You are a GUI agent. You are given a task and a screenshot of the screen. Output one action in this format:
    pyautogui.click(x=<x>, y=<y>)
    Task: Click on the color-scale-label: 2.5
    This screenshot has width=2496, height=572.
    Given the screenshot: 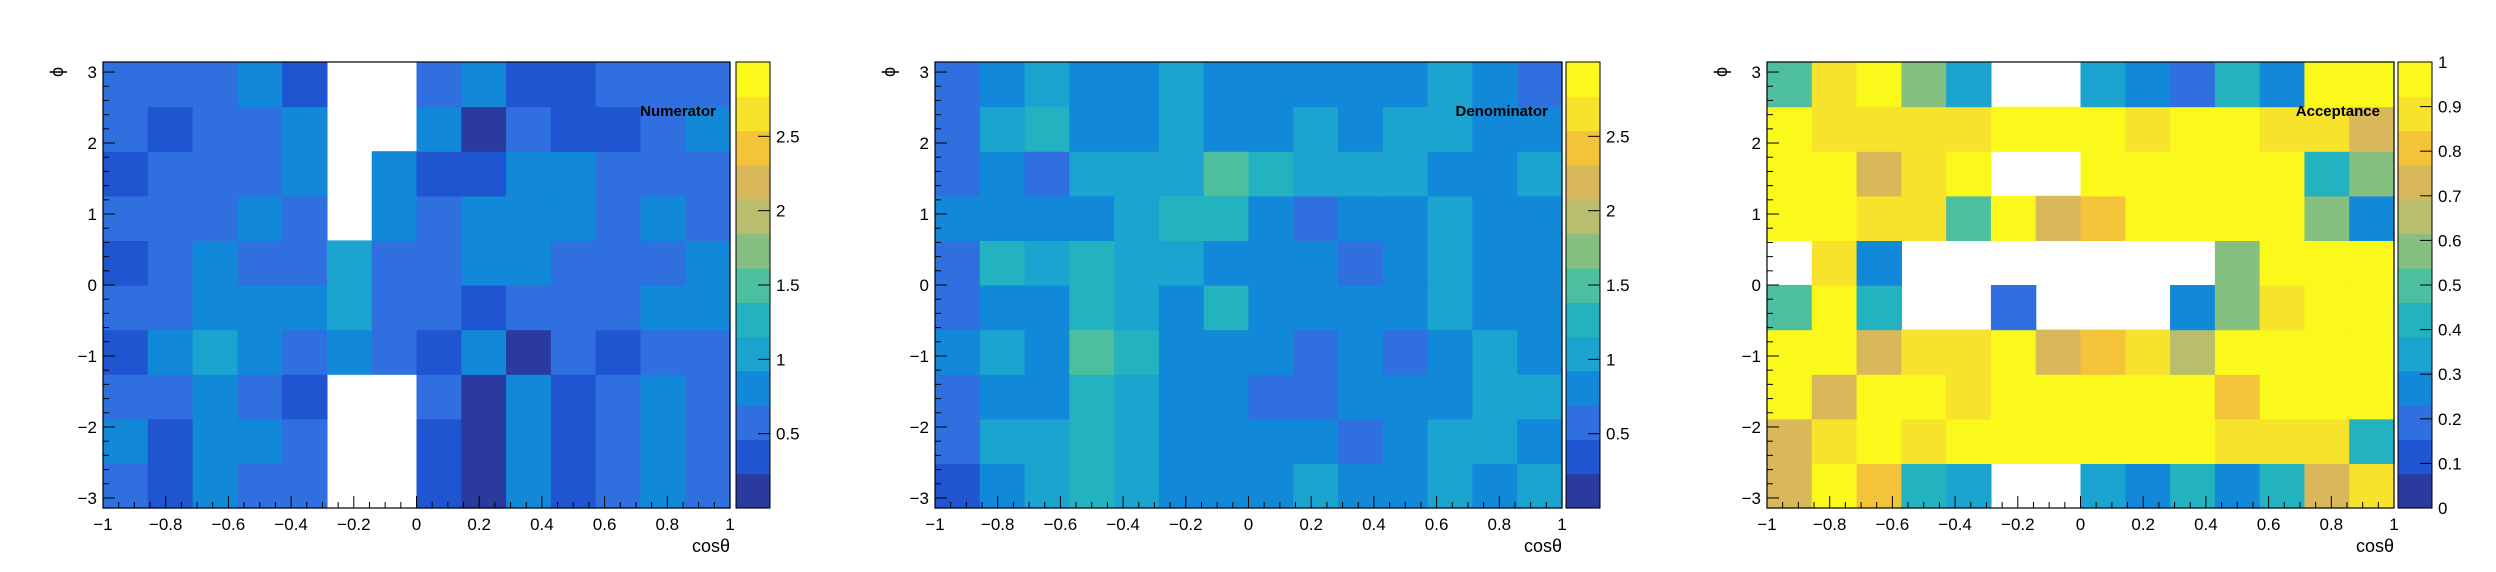 What is the action you would take?
    pyautogui.click(x=1618, y=136)
    